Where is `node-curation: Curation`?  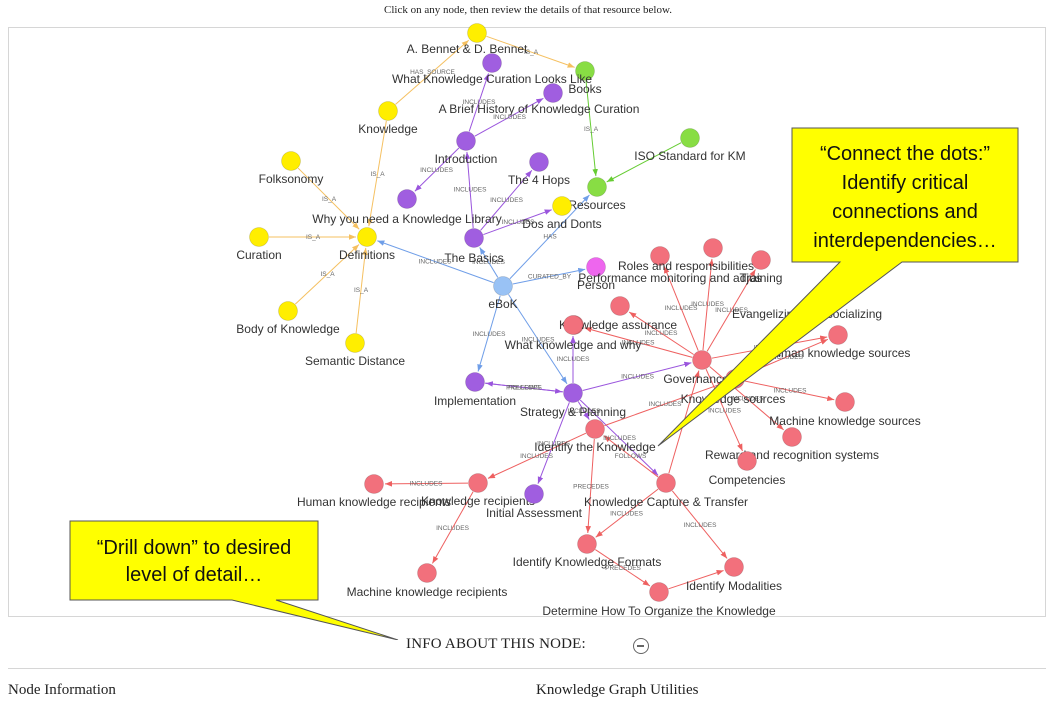 node-curation: Curation is located at coordinates (259, 245).